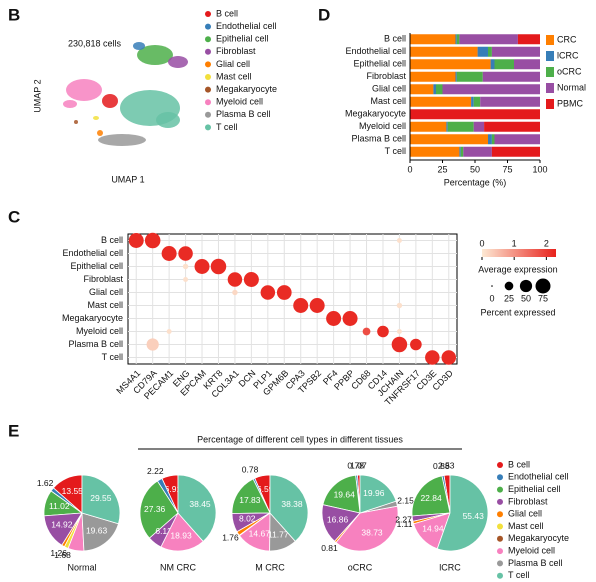  I want to click on legend-label: B cell, so click(227, 13).